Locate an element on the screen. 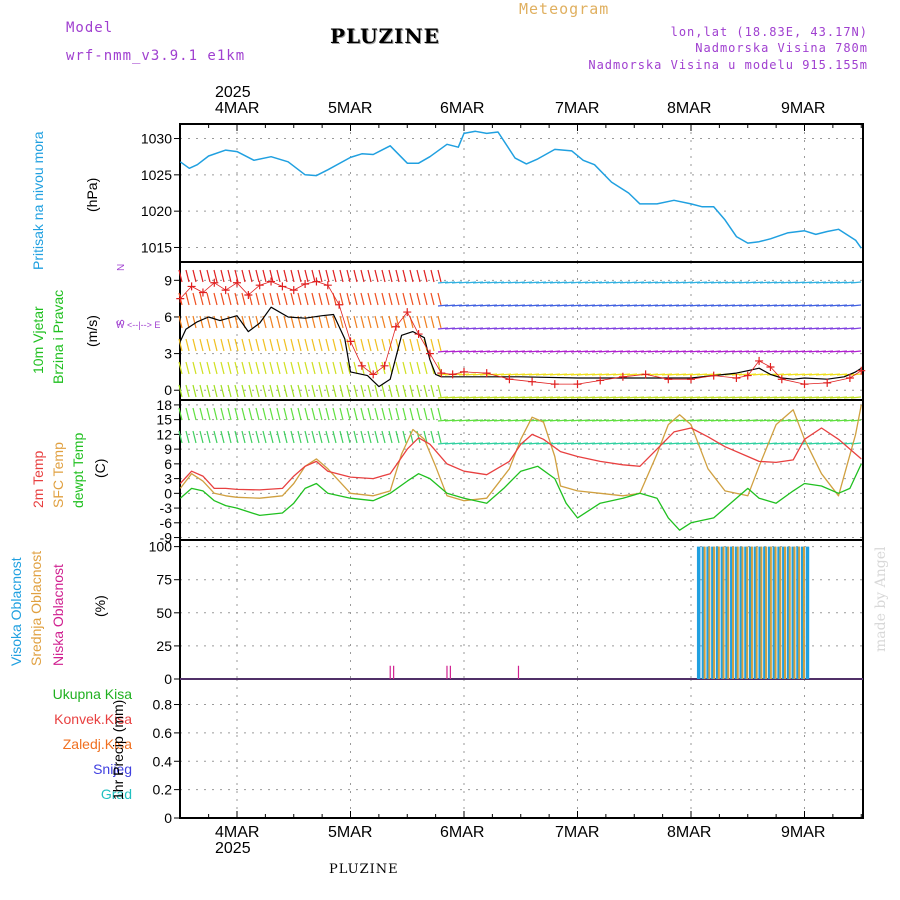 This screenshot has width=900, height=900. y-tick-label: 1025 is located at coordinates (156, 175).